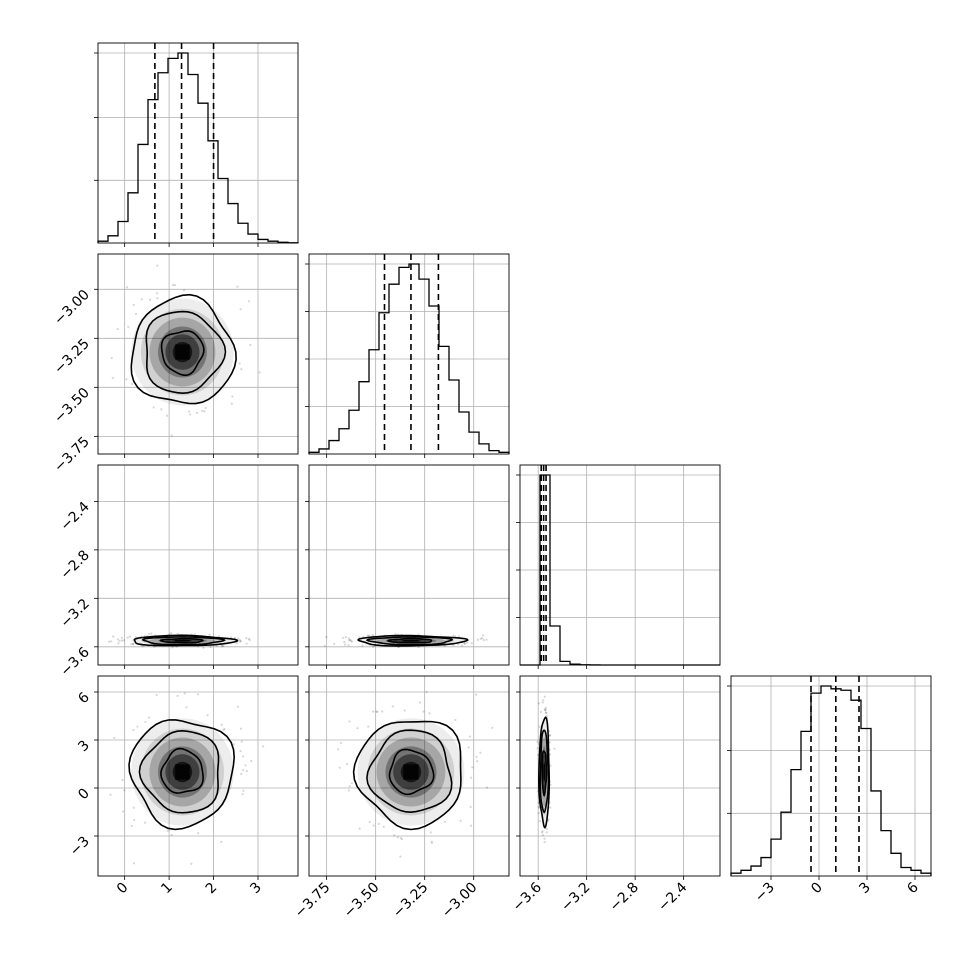 The image size is (970, 970). Describe the element at coordinates (84, 698) in the screenshot. I see `y-tick-label-3-3: 6` at that location.